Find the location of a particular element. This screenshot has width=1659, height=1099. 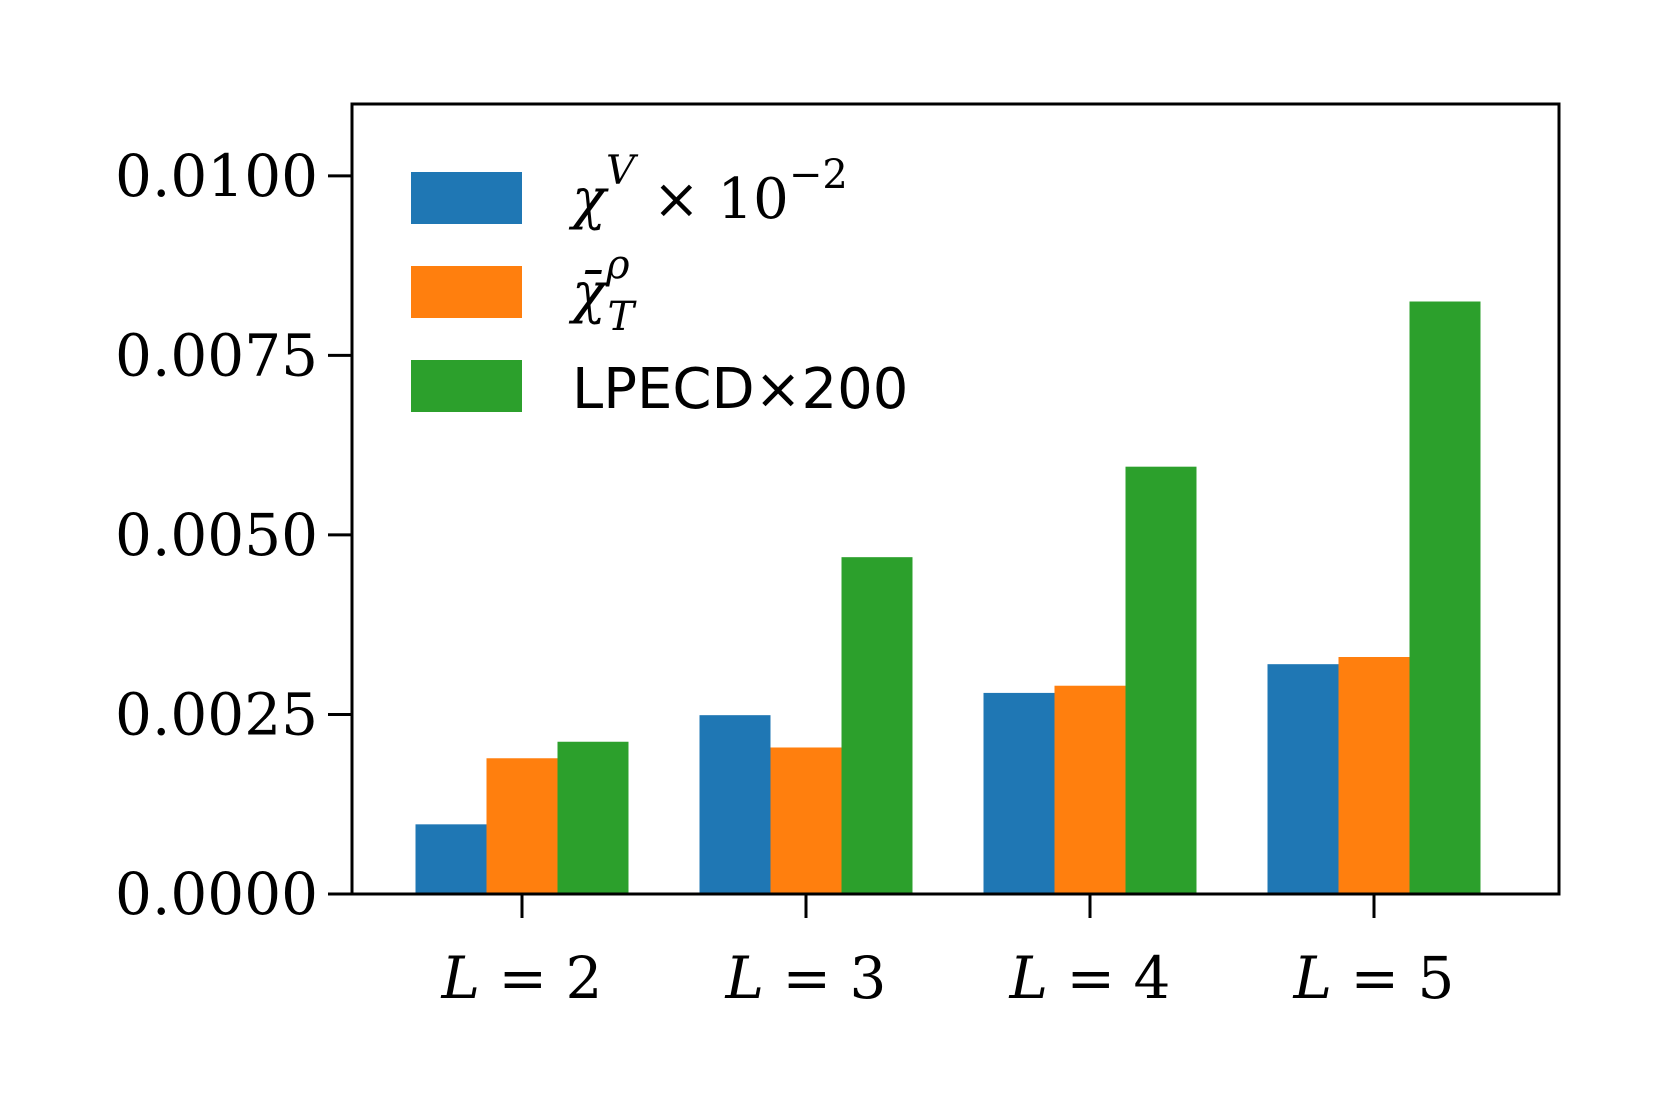

y-tick-label: 0.0100 is located at coordinates (216, 176).